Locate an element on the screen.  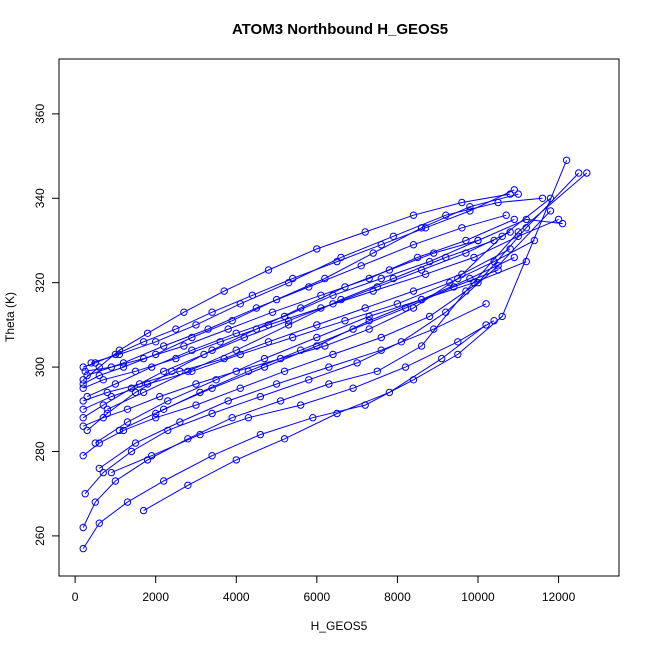
y-tick-label: 360 is located at coordinates (40, 114).